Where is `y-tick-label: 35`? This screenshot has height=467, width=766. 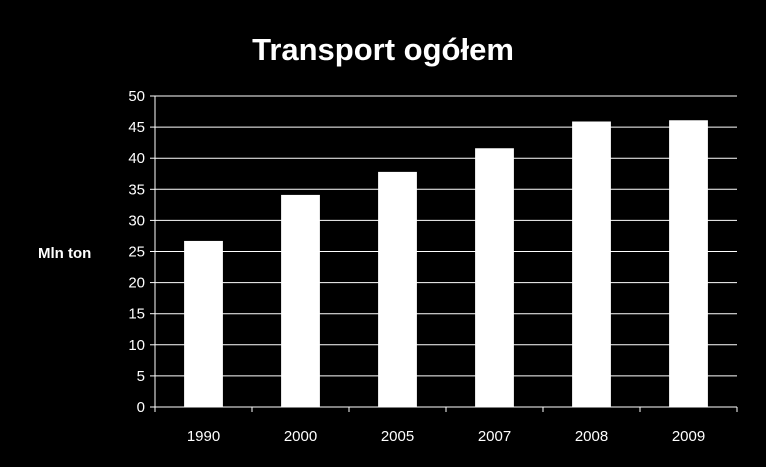 y-tick-label: 35 is located at coordinates (136, 189).